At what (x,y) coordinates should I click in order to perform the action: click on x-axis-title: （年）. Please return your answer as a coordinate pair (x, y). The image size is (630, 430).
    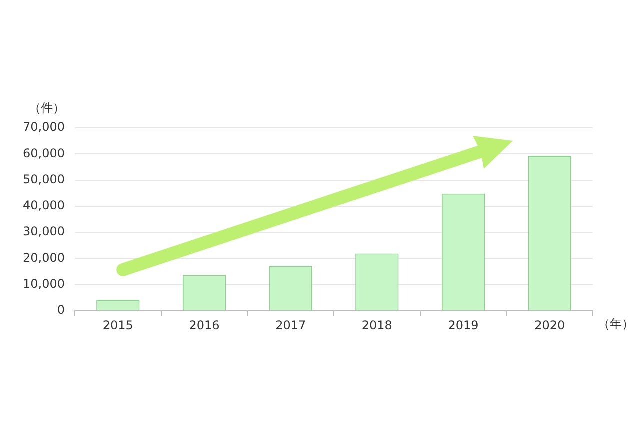
    Looking at the image, I should click on (614, 324).